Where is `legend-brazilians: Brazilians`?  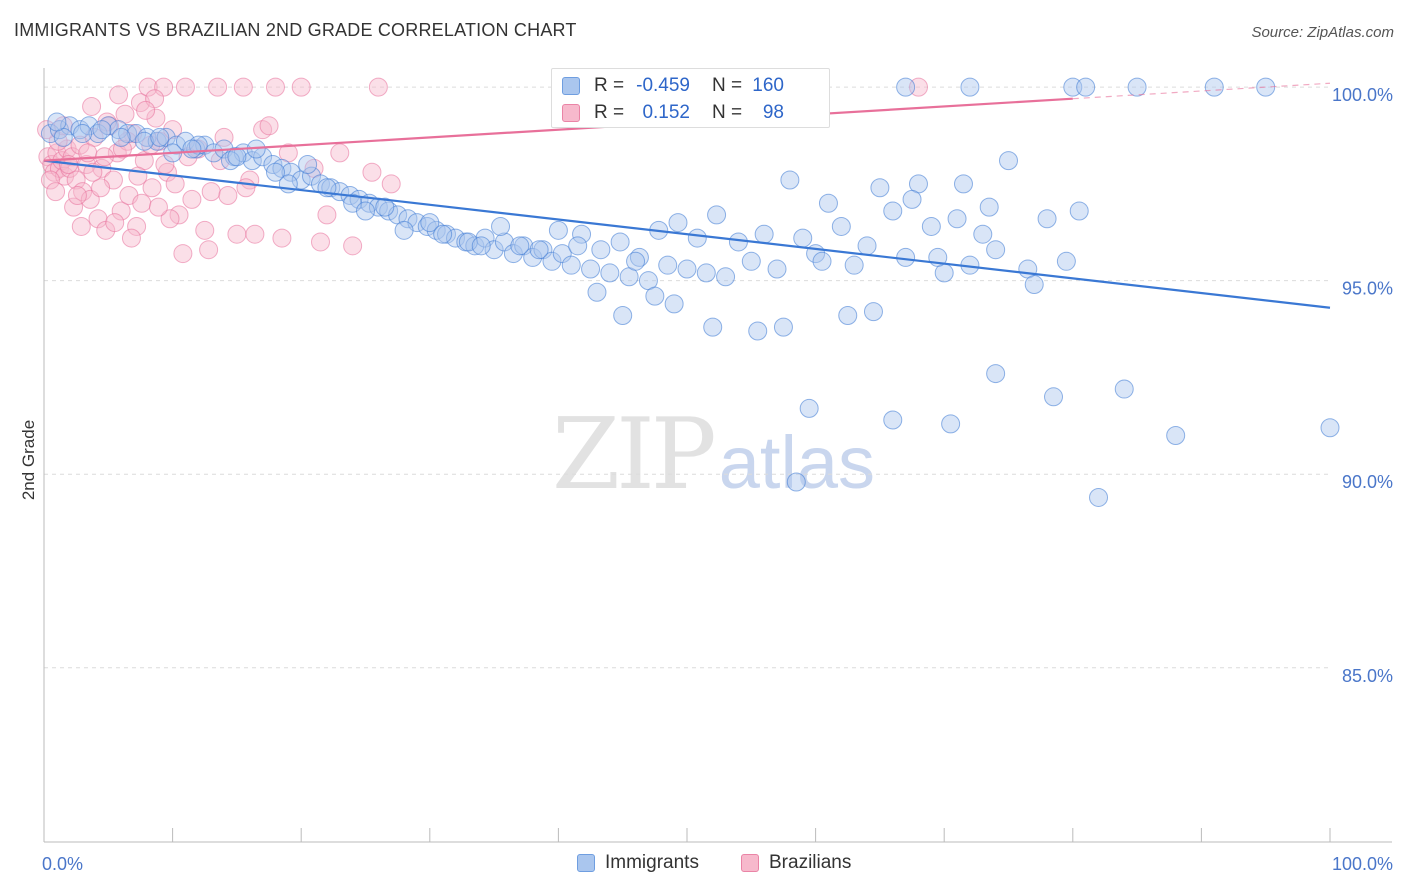
legend-brazilians: Brazilians is located at coordinates (796, 863).